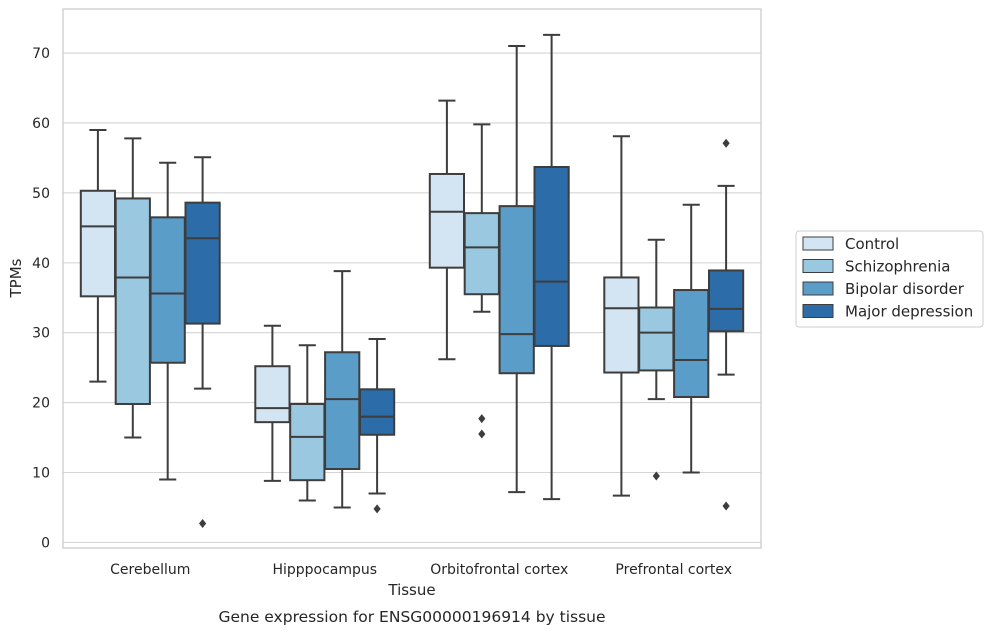 The height and width of the screenshot is (634, 993). Describe the element at coordinates (41, 194) in the screenshot. I see `y-tick-label: 50` at that location.